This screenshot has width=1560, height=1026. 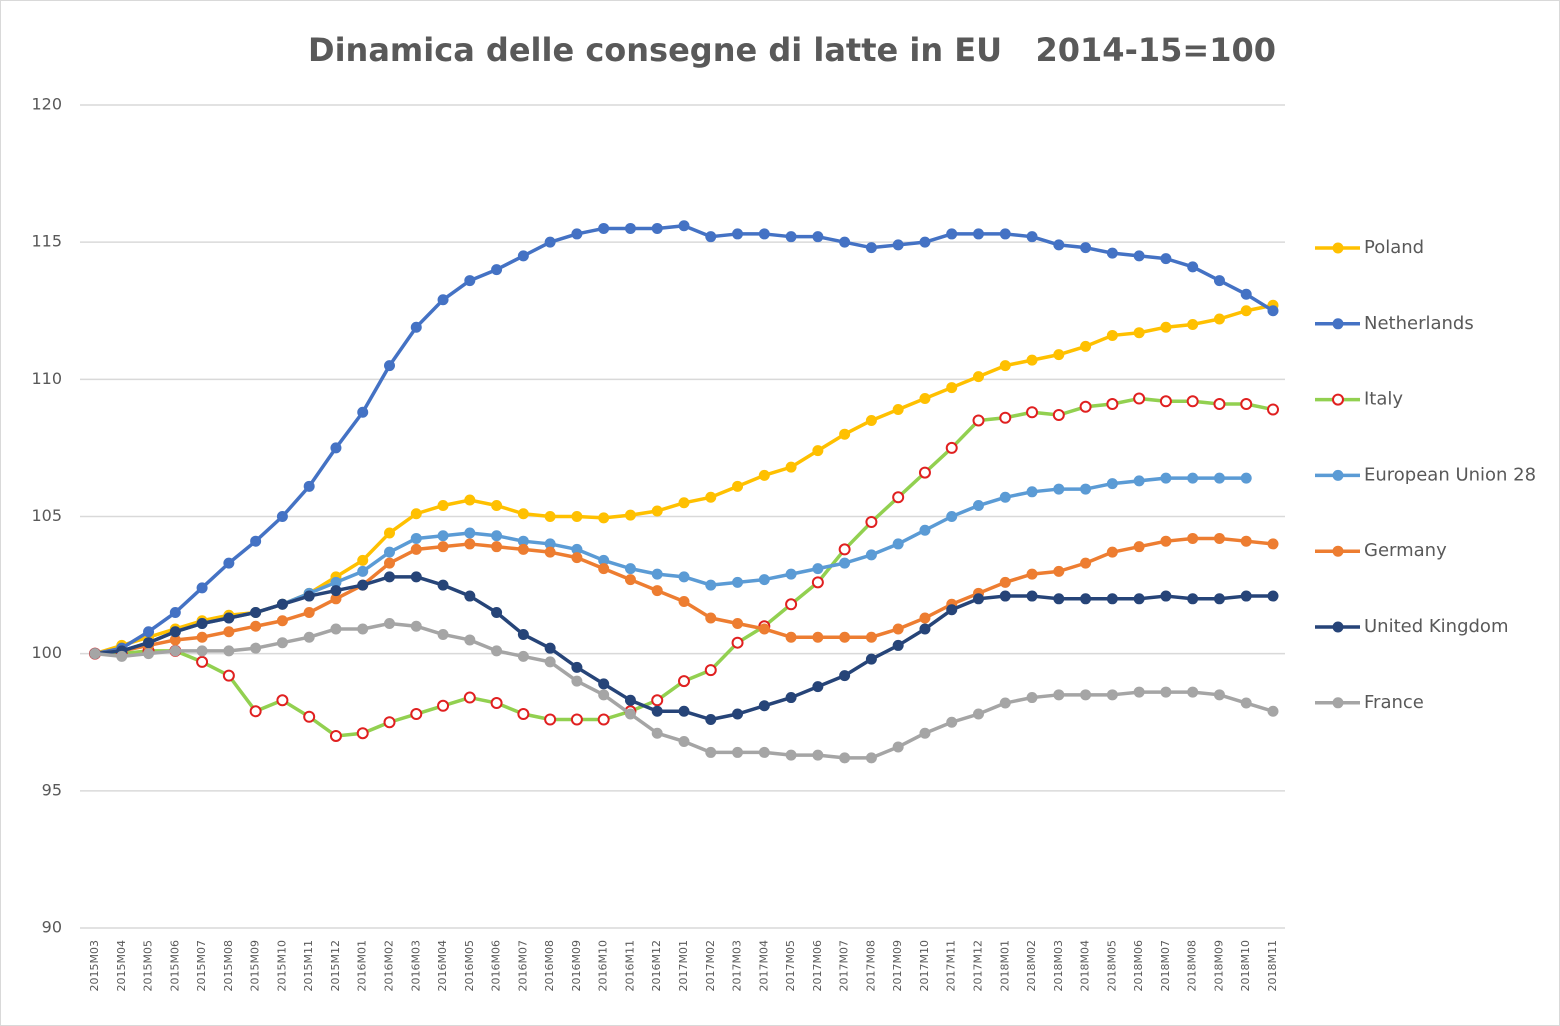 I want to click on x-tick-label: 2016M05, so click(x=469, y=965).